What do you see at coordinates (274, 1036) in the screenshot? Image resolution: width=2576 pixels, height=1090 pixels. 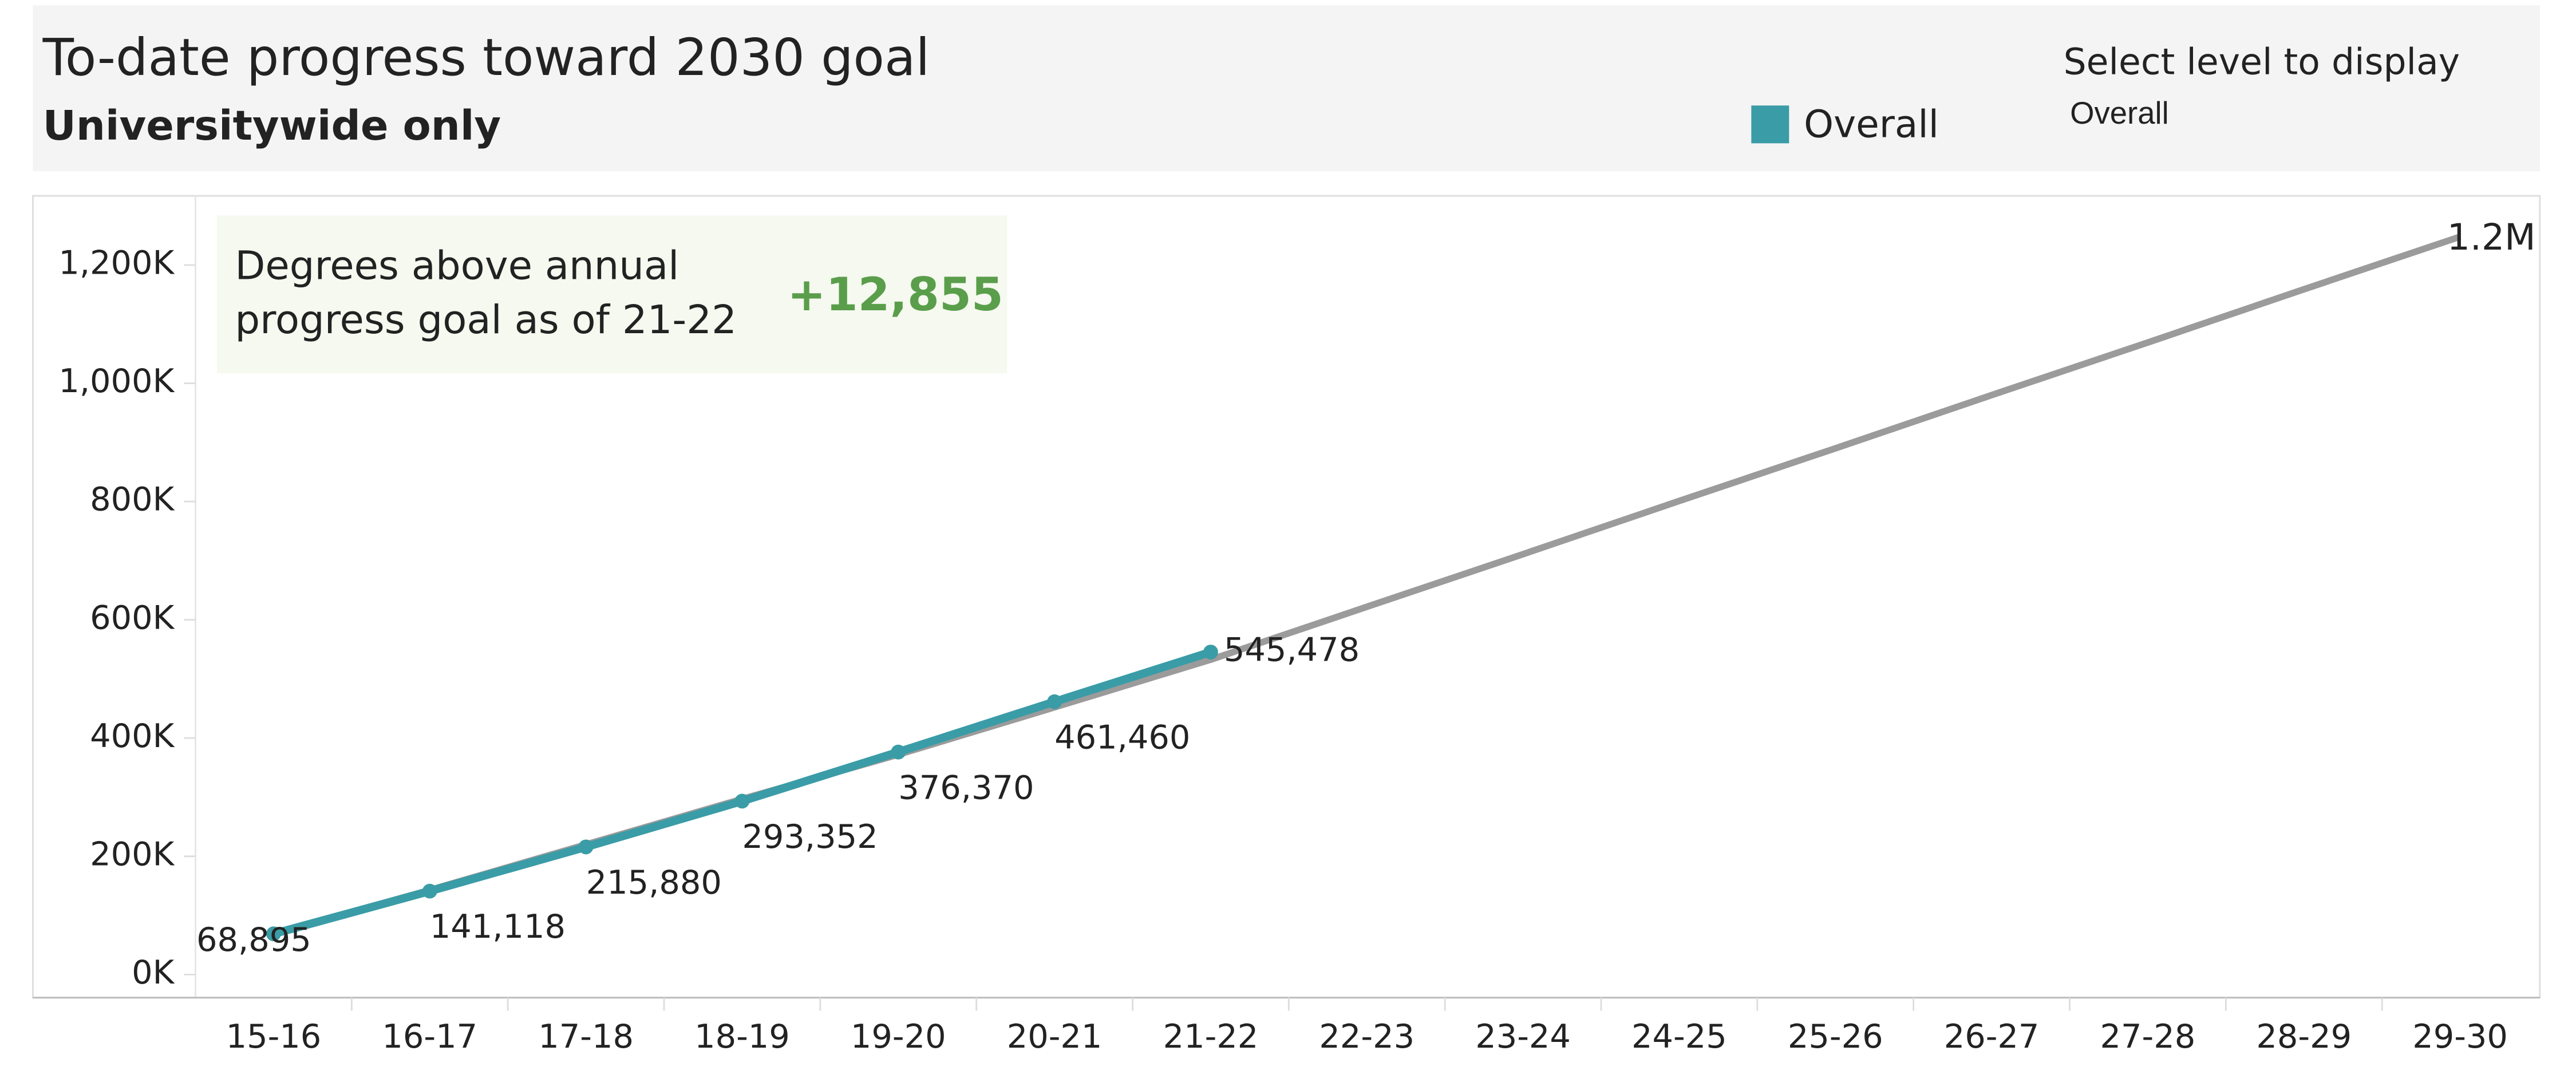 I see `x-tick-label: 15-16` at bounding box center [274, 1036].